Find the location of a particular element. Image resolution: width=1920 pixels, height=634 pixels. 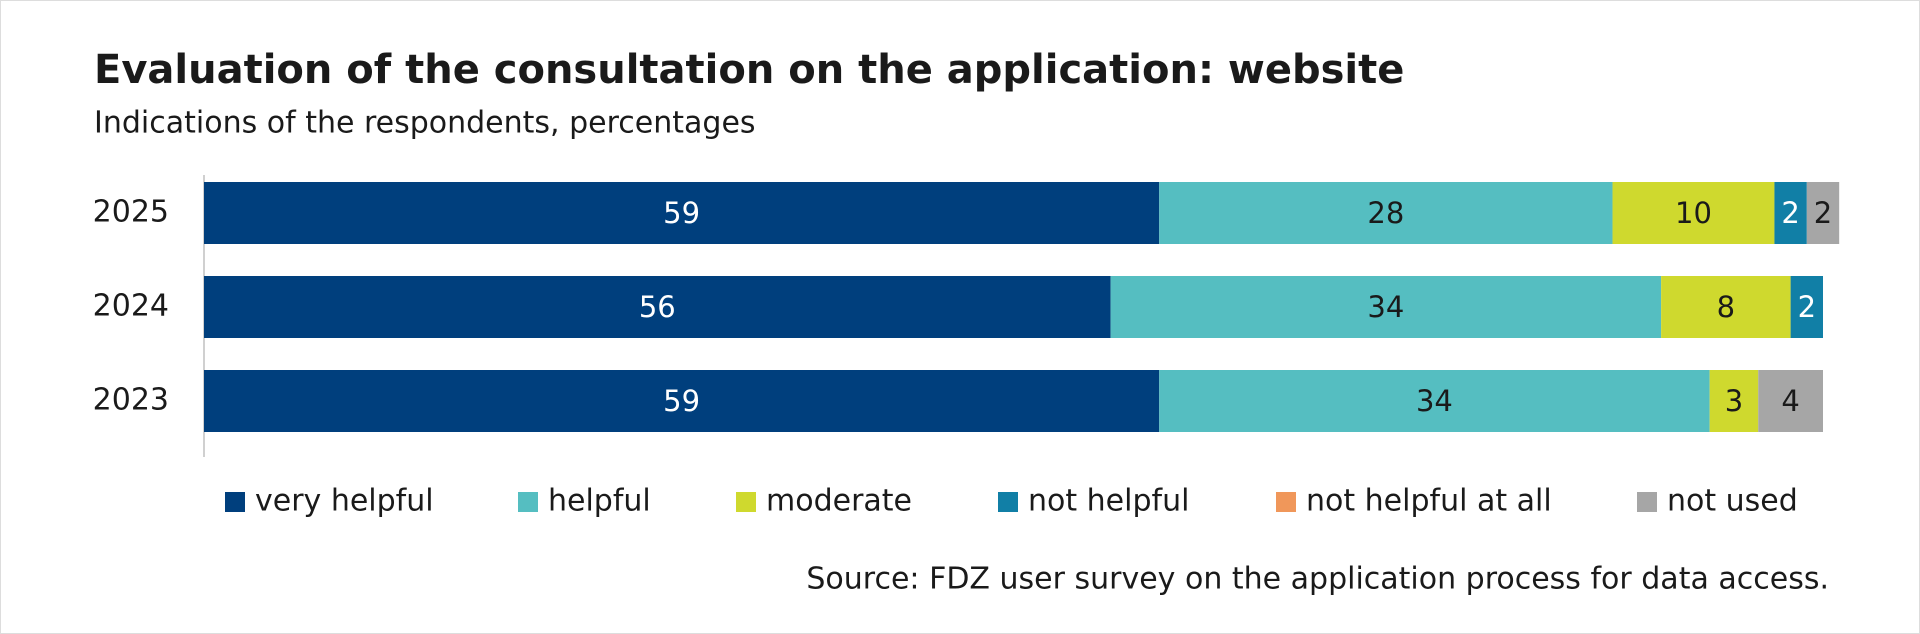

legend-label: very helpful is located at coordinates (344, 501).